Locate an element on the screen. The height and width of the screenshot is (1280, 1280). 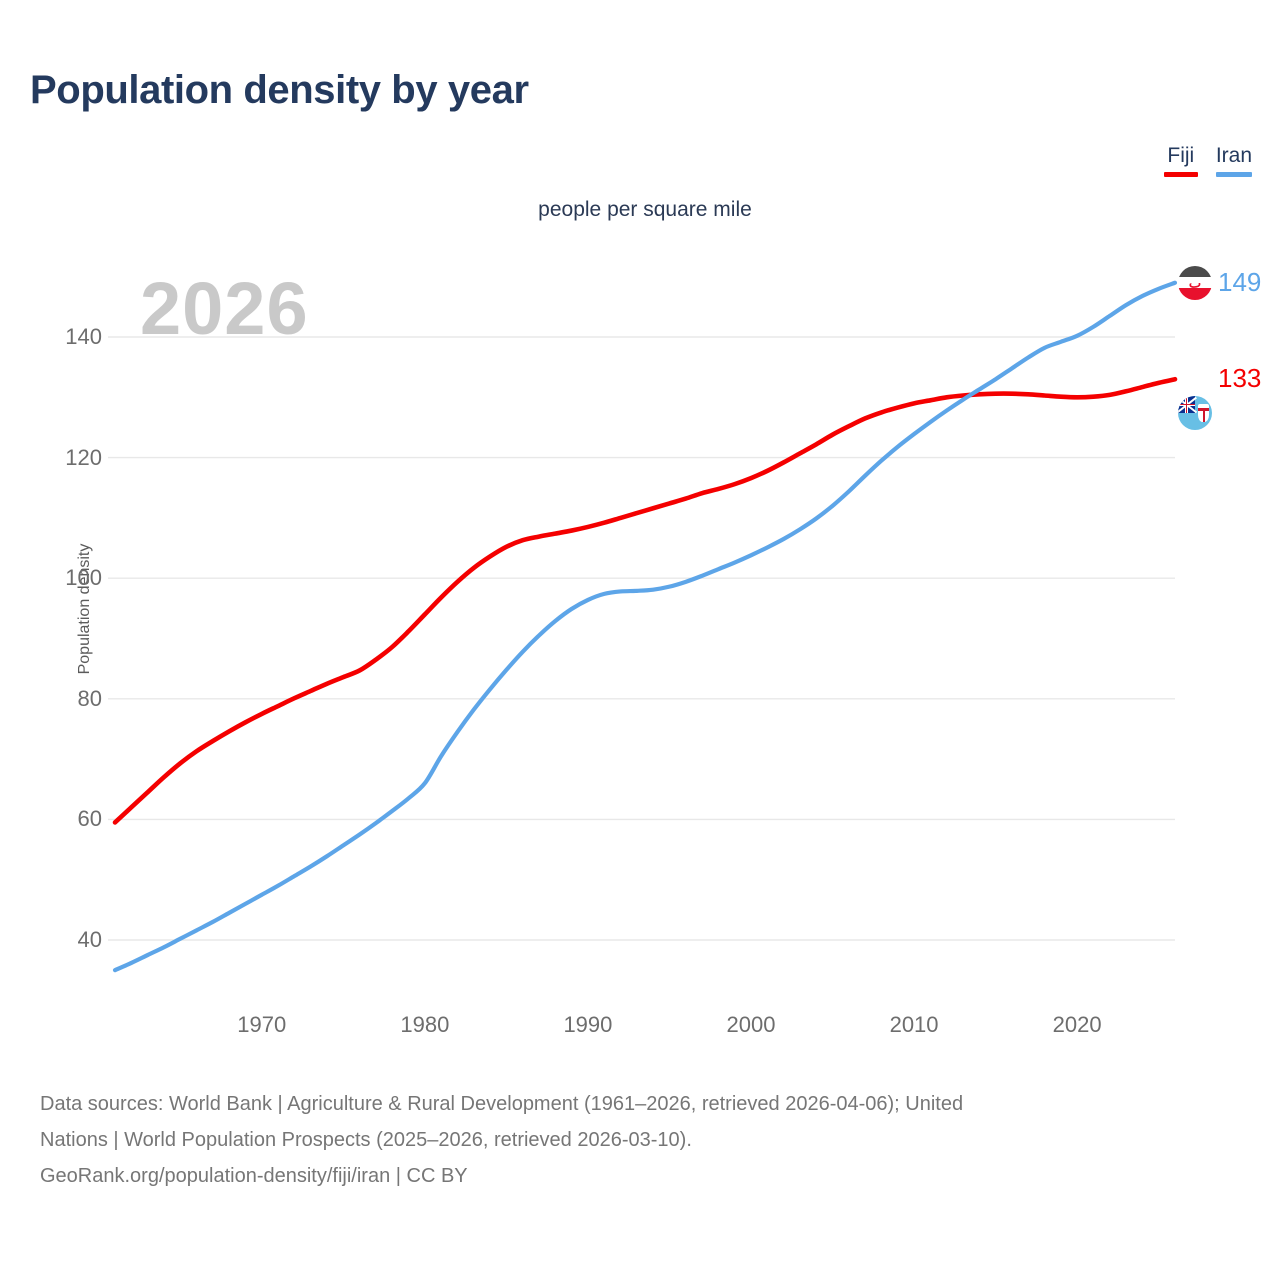
y-tick-label: 60 is located at coordinates (89, 819).